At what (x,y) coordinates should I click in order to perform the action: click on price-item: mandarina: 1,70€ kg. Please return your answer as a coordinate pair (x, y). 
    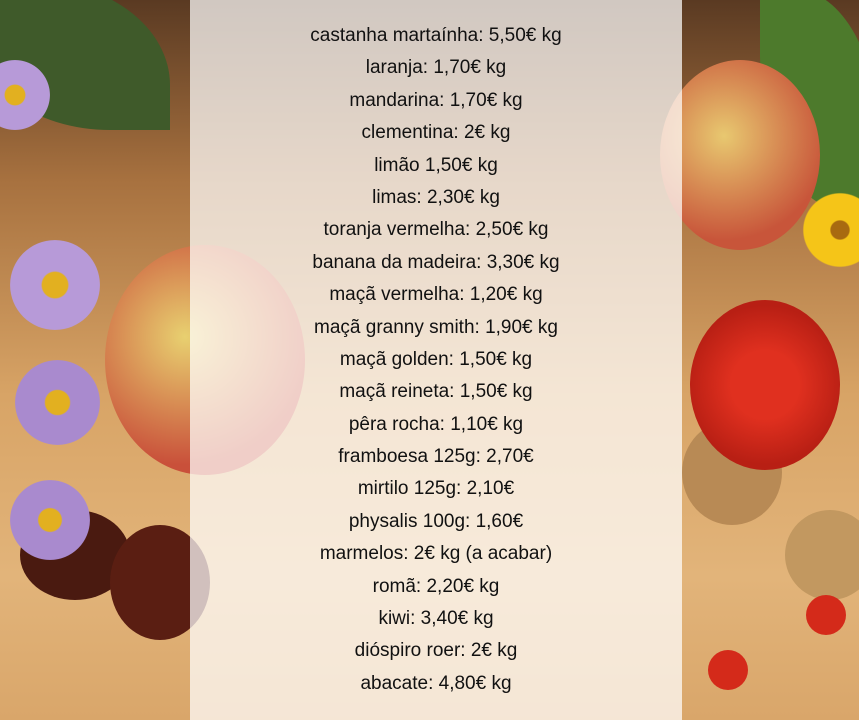
    Looking at the image, I should click on (436, 100).